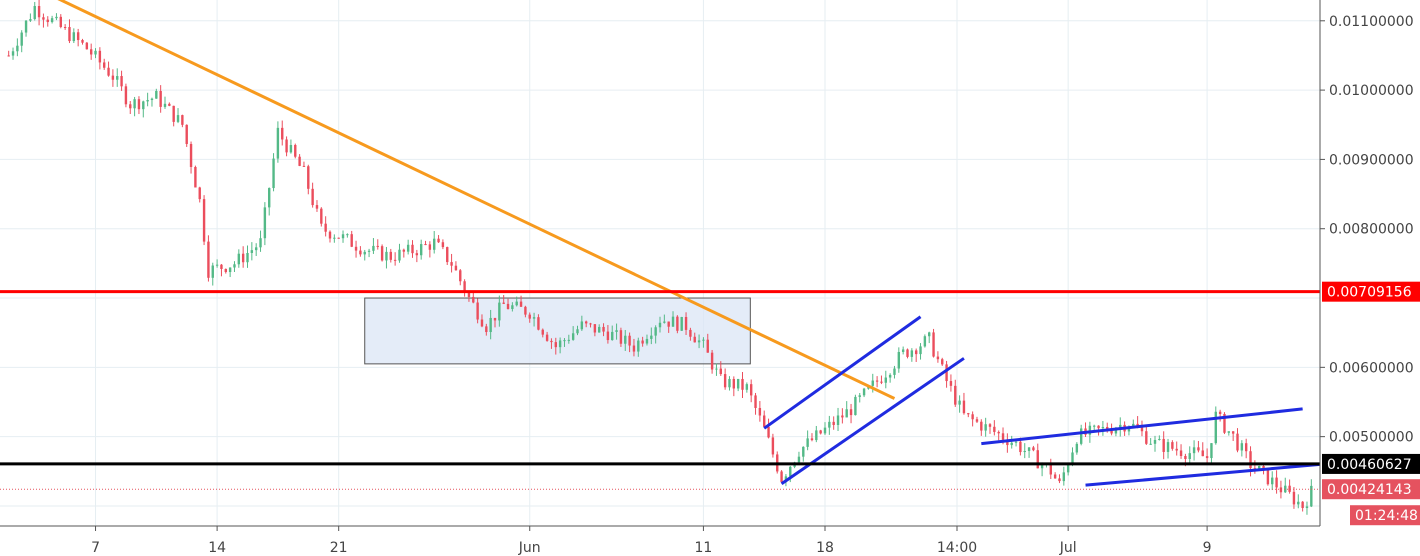 Image resolution: width=1420 pixels, height=556 pixels. Describe the element at coordinates (1371, 438) in the screenshot. I see `y-tick-label: 0.00500000` at that location.